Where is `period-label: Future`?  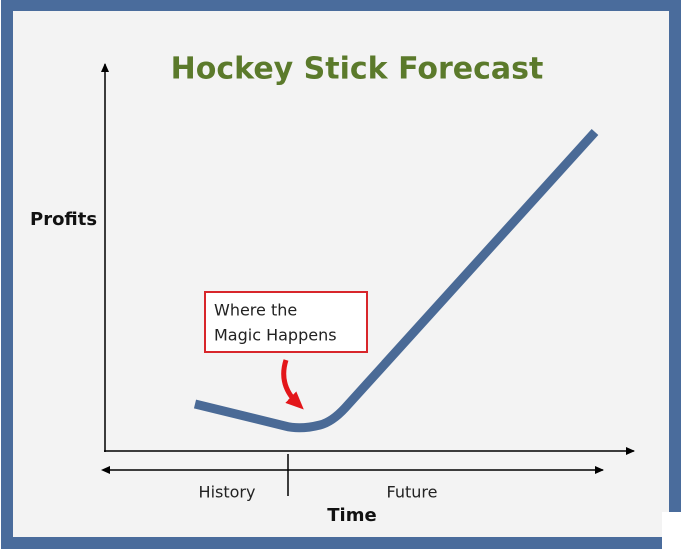 period-label: Future is located at coordinates (412, 492).